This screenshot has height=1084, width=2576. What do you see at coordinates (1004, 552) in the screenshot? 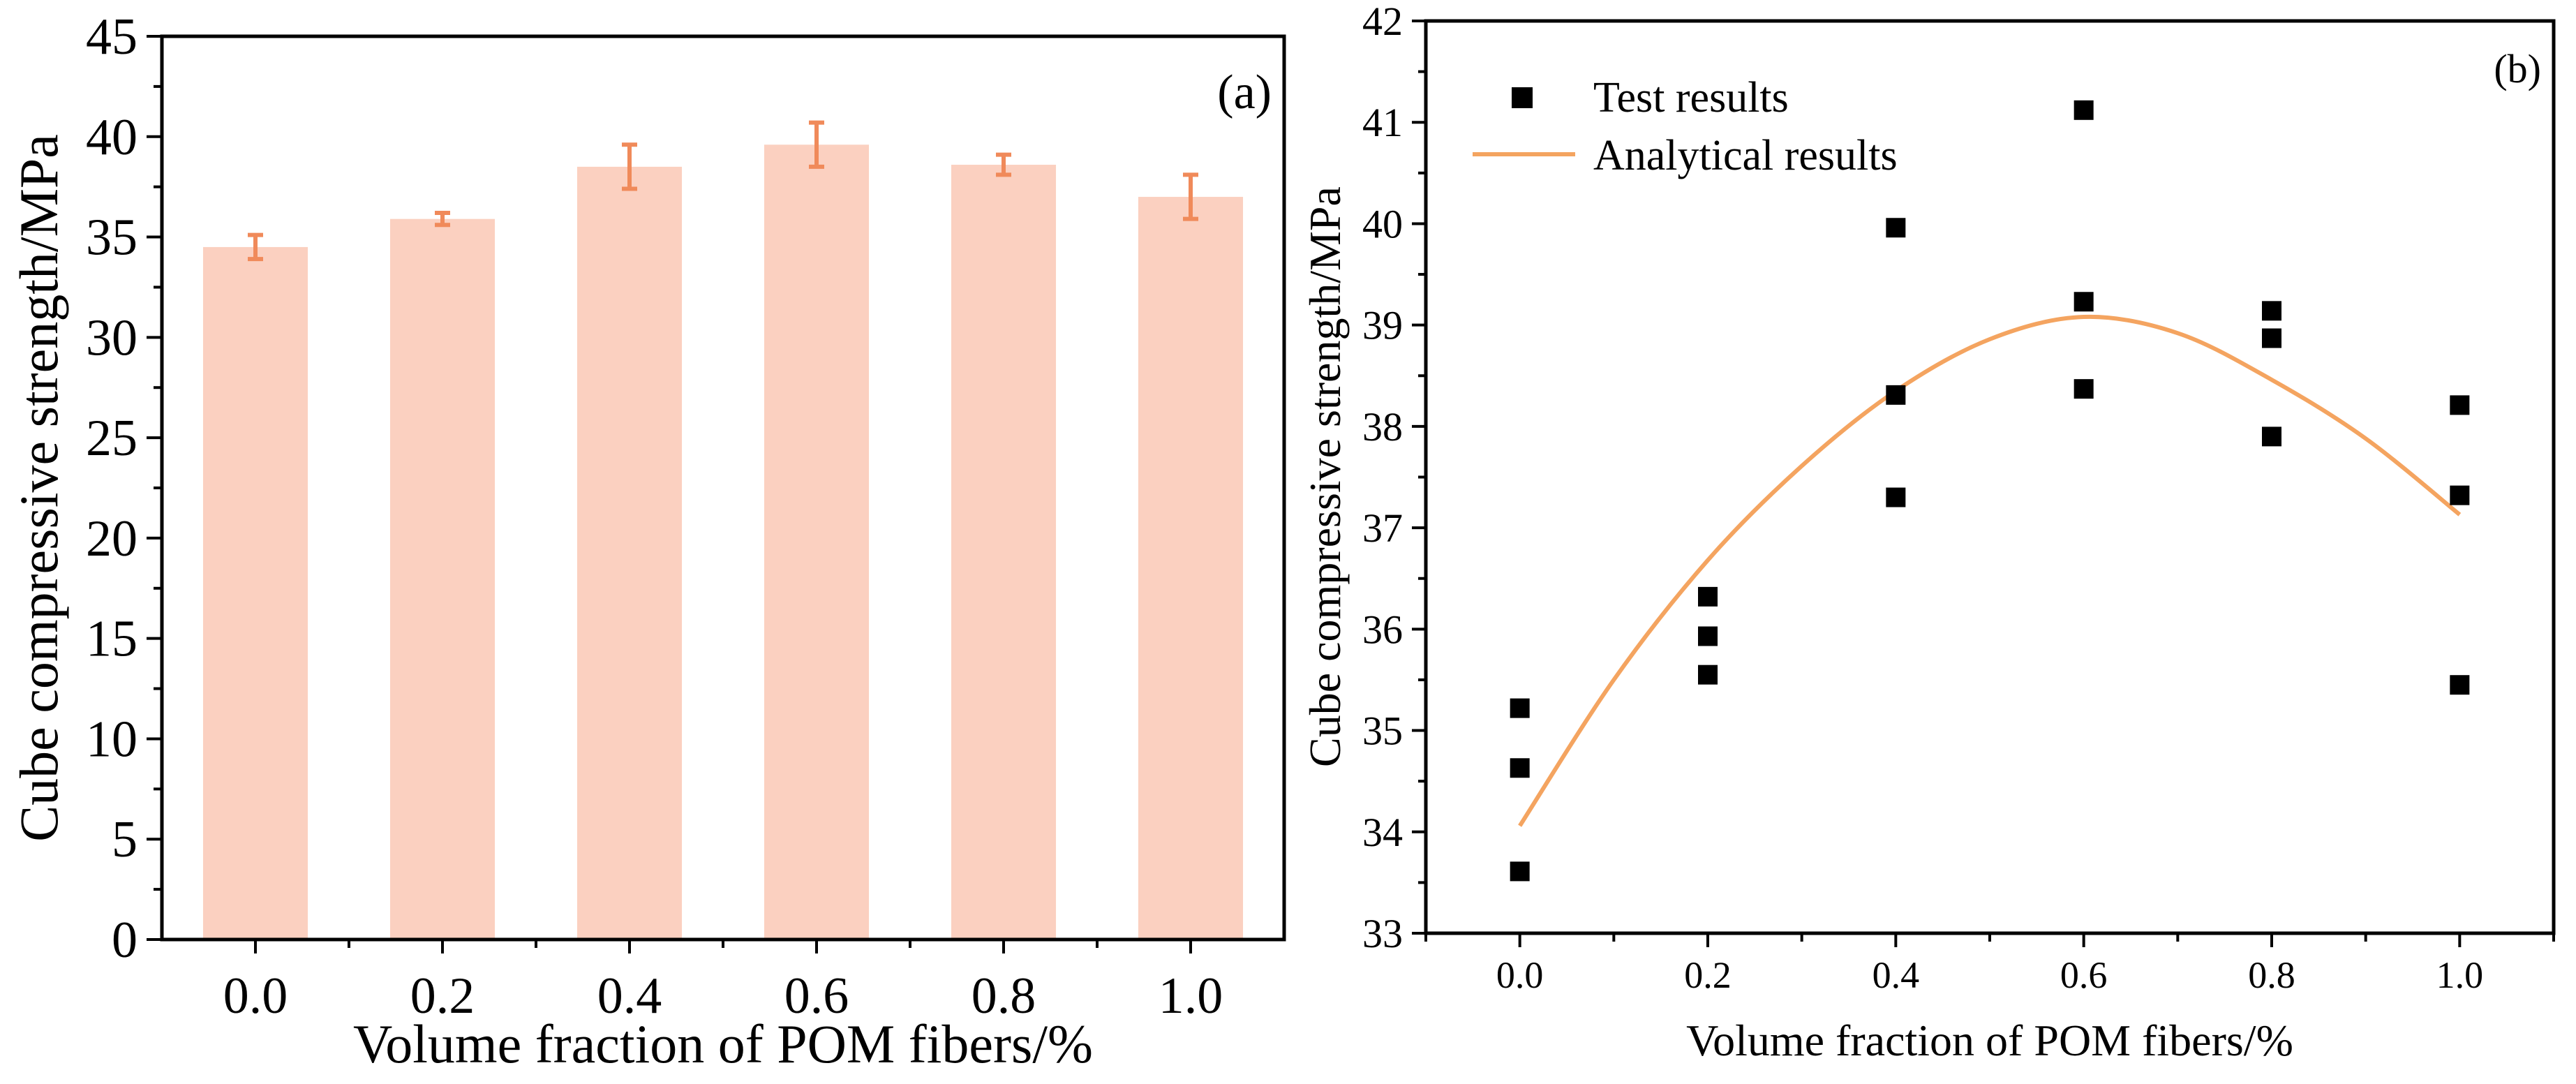
I see `bar-0.8` at bounding box center [1004, 552].